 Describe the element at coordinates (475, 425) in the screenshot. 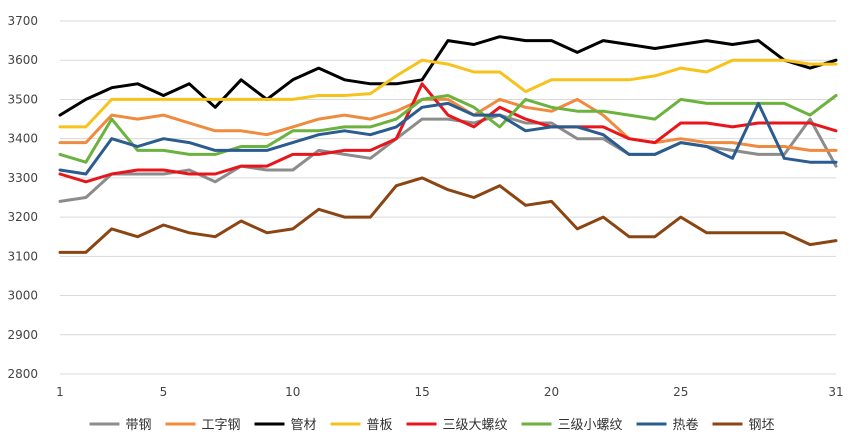

I see `legend-label: 三级大螺纹` at that location.